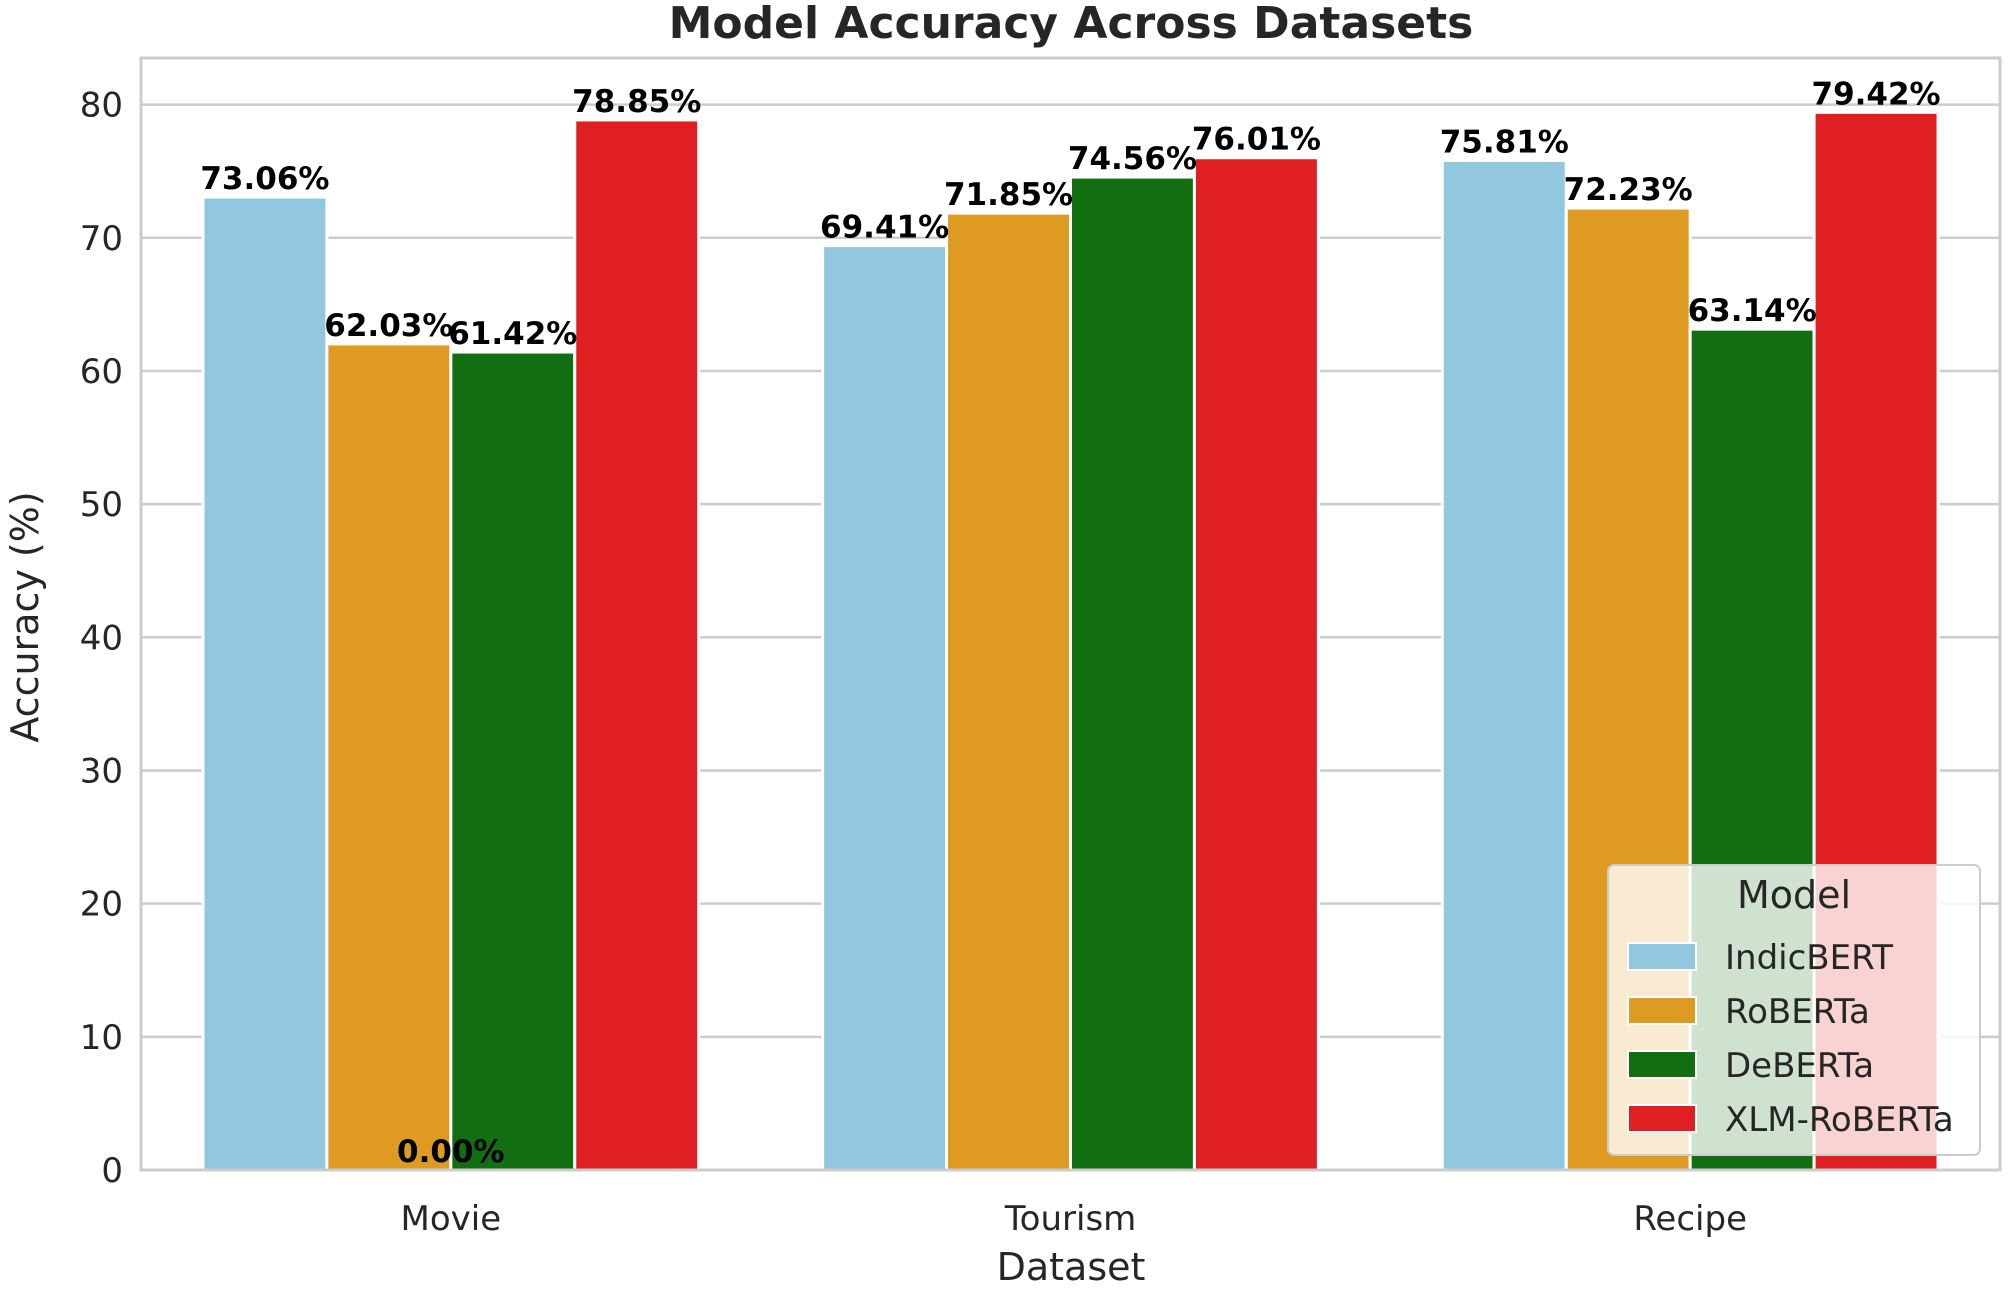 The image size is (2008, 1289). I want to click on bar-value-label: 73.06%, so click(264, 179).